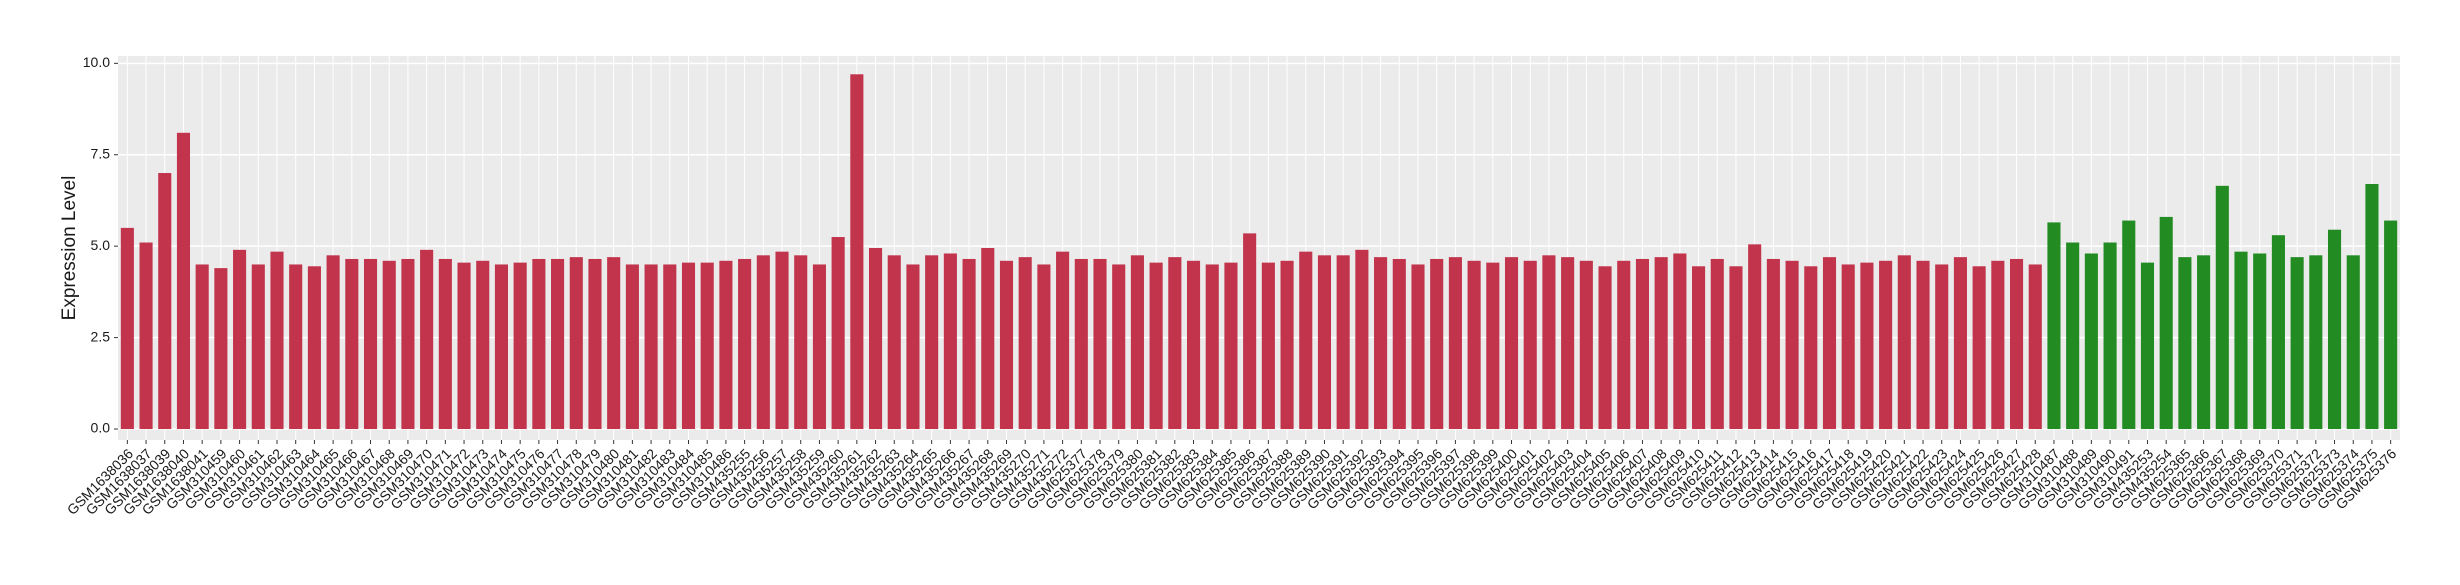  I want to click on y-axis-label: Expression Level, so click(69, 248).